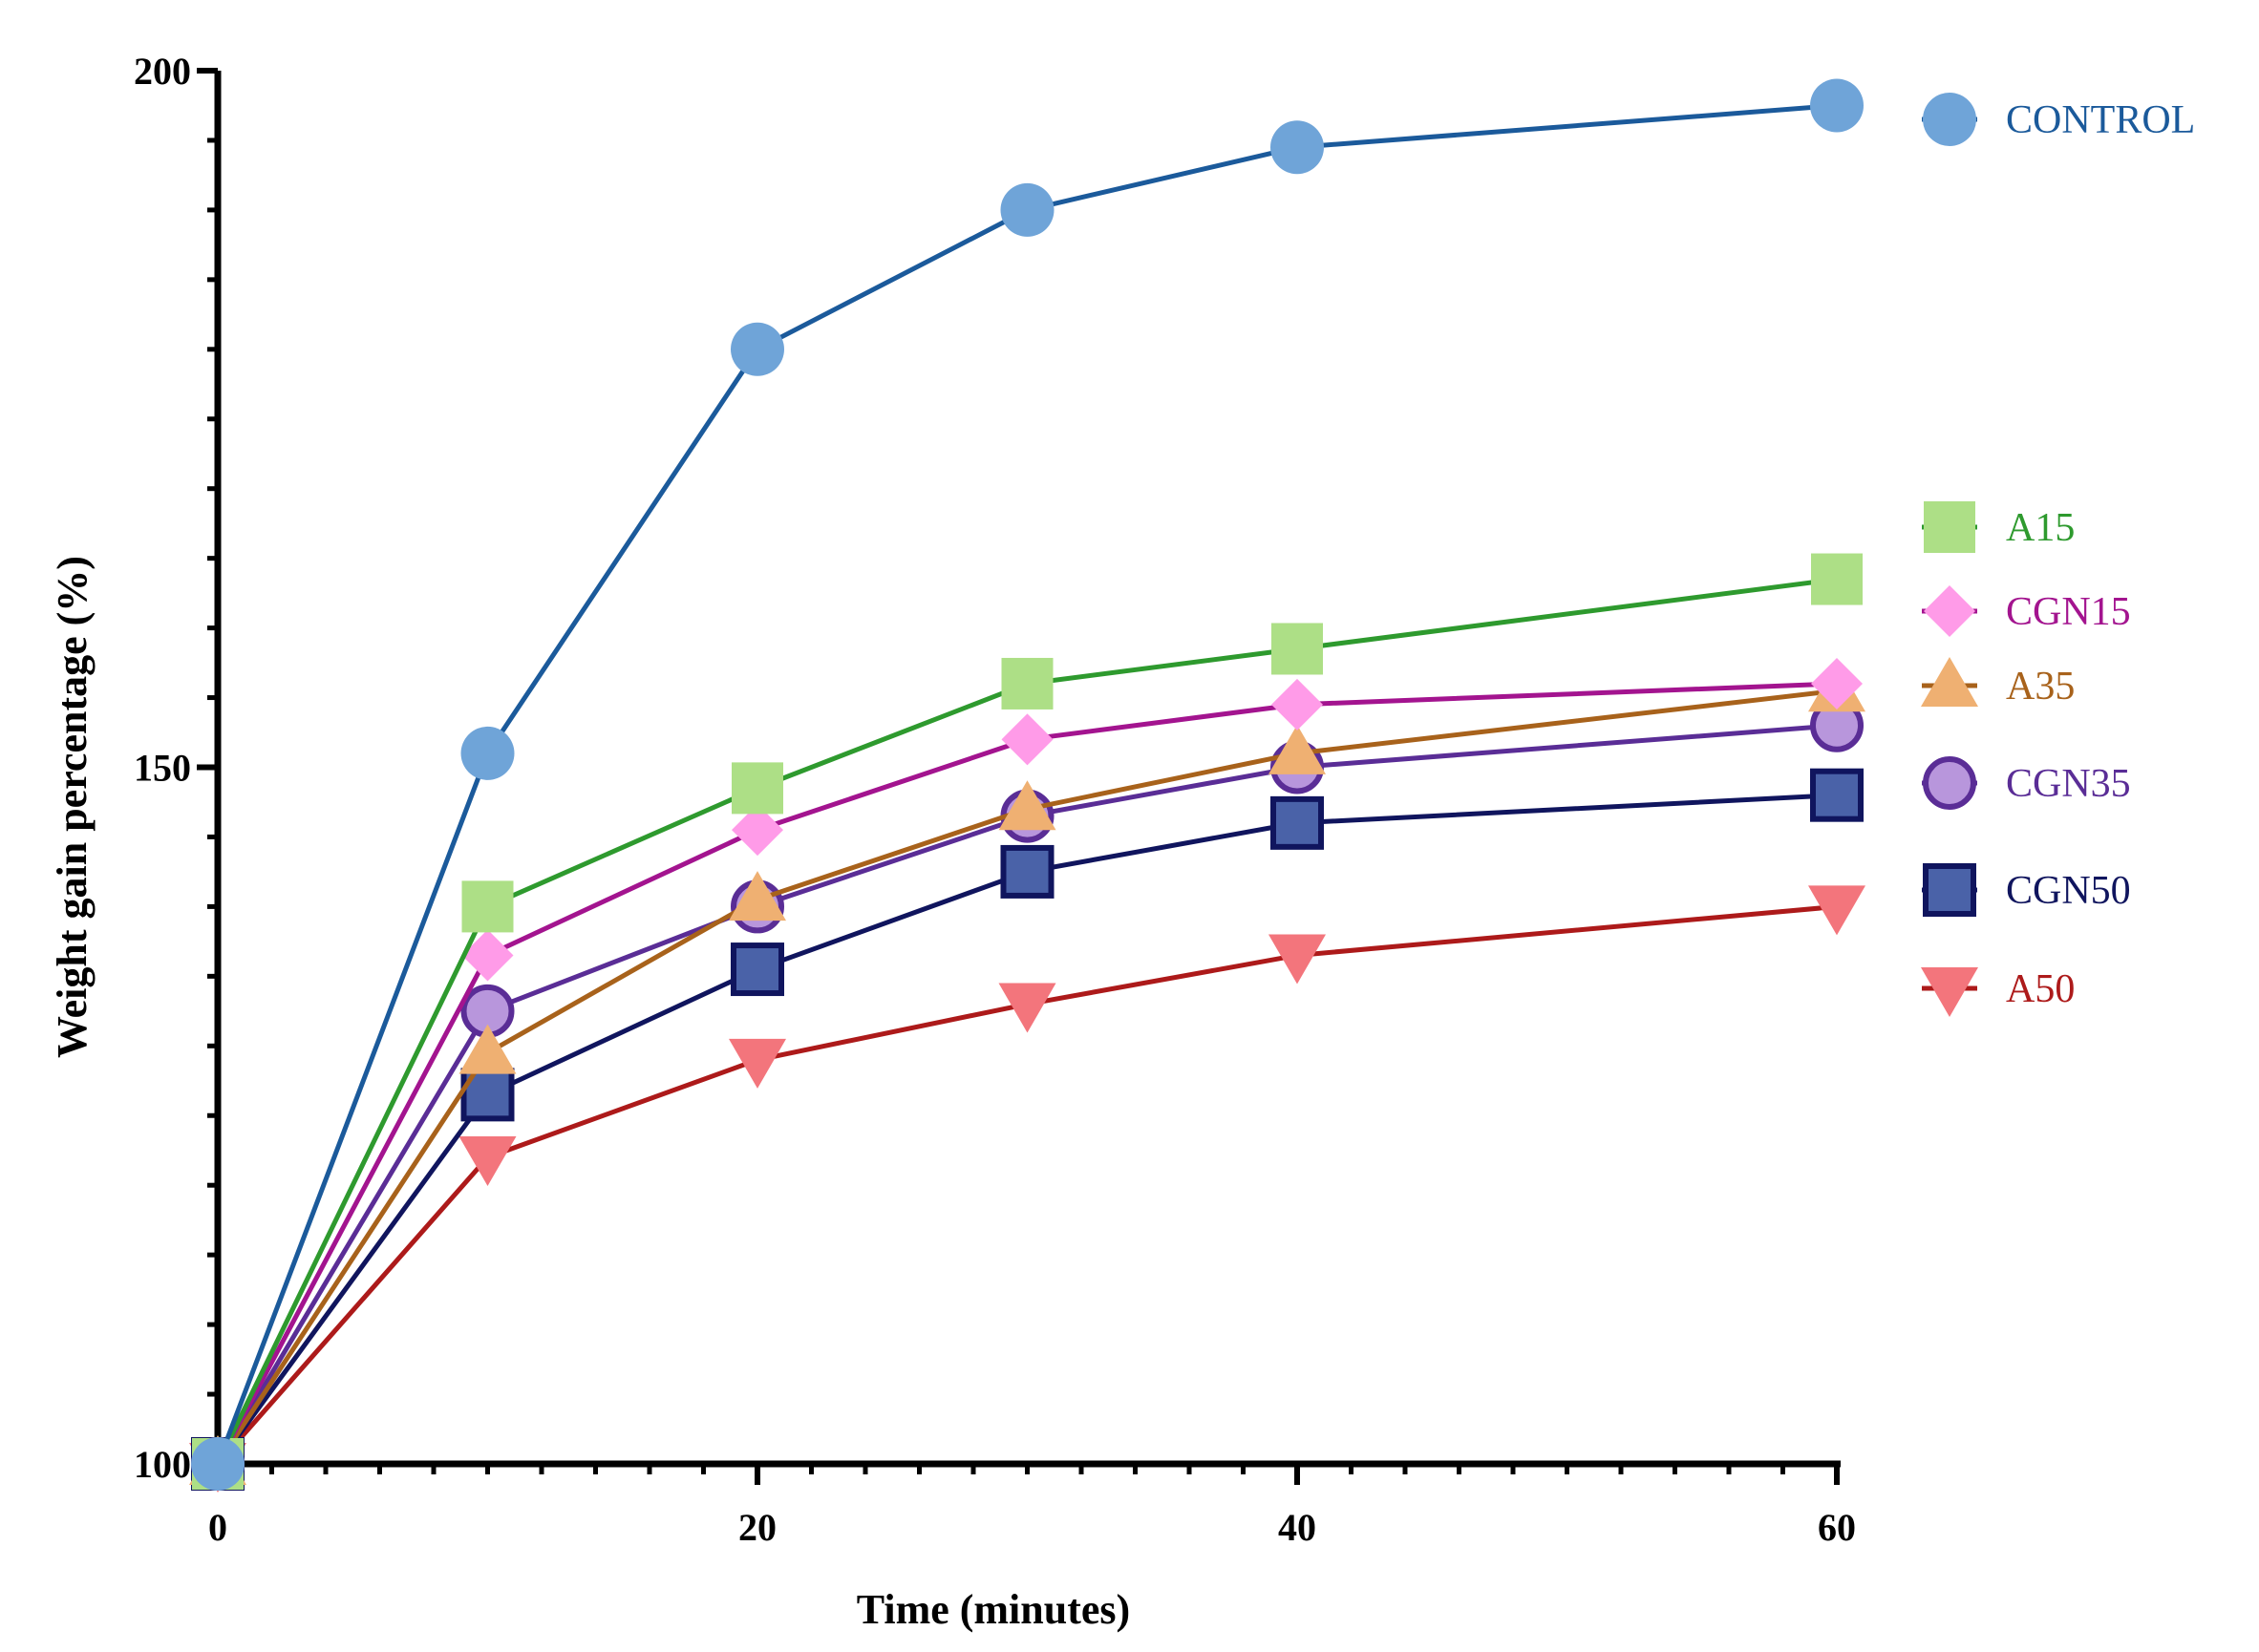 This screenshot has height=1652, width=2259. Describe the element at coordinates (1297, 1527) in the screenshot. I see `x-tick-label: 40` at that location.